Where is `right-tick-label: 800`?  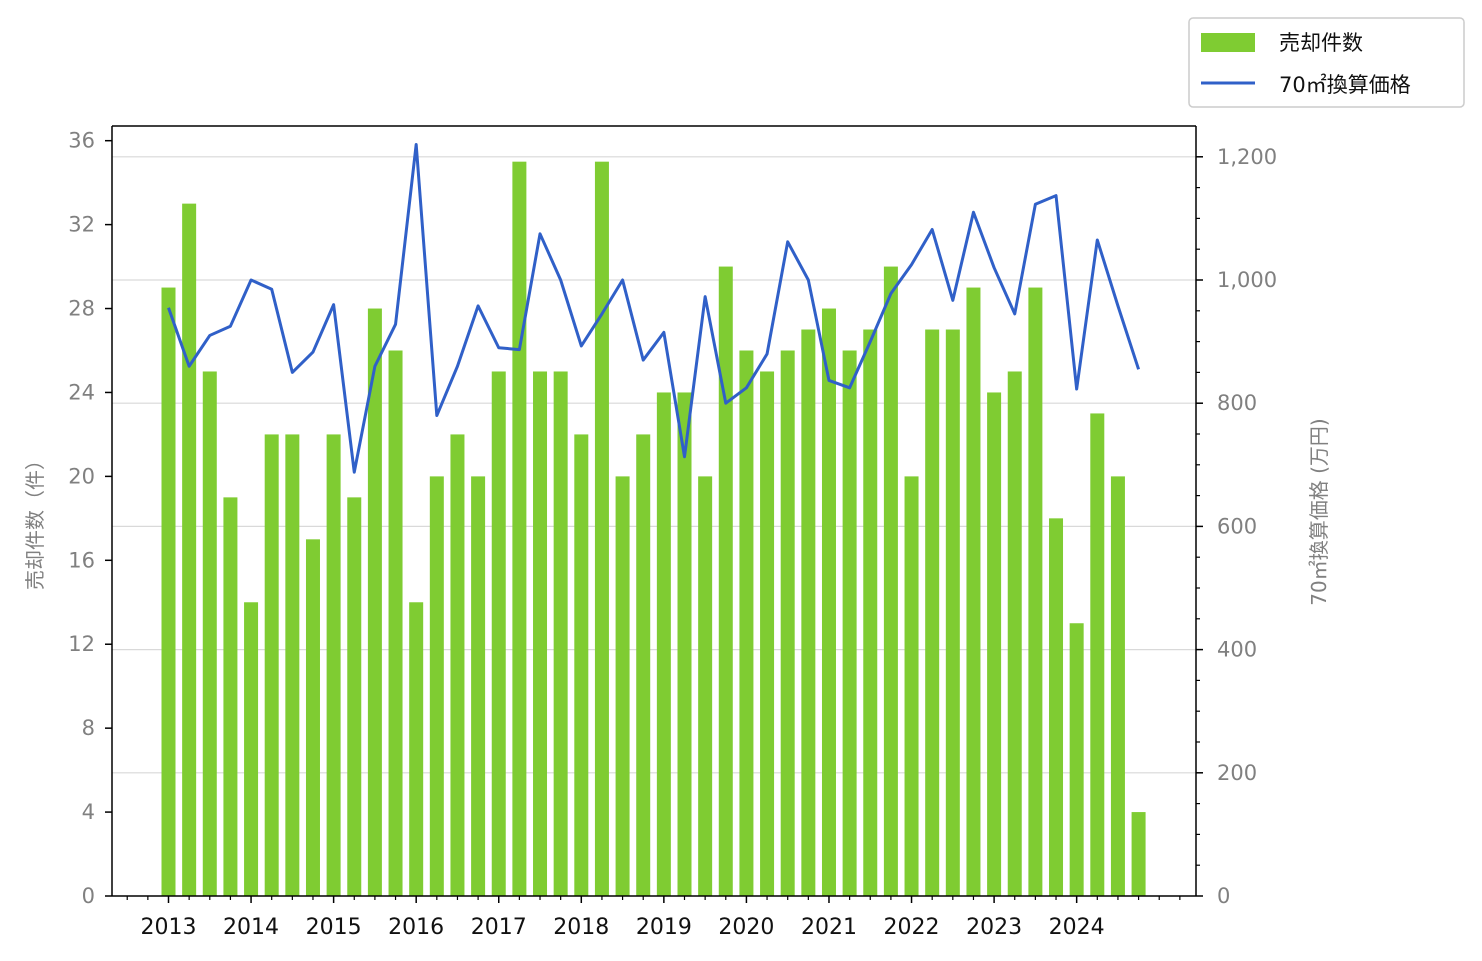
right-tick-label: 800 is located at coordinates (1237, 403).